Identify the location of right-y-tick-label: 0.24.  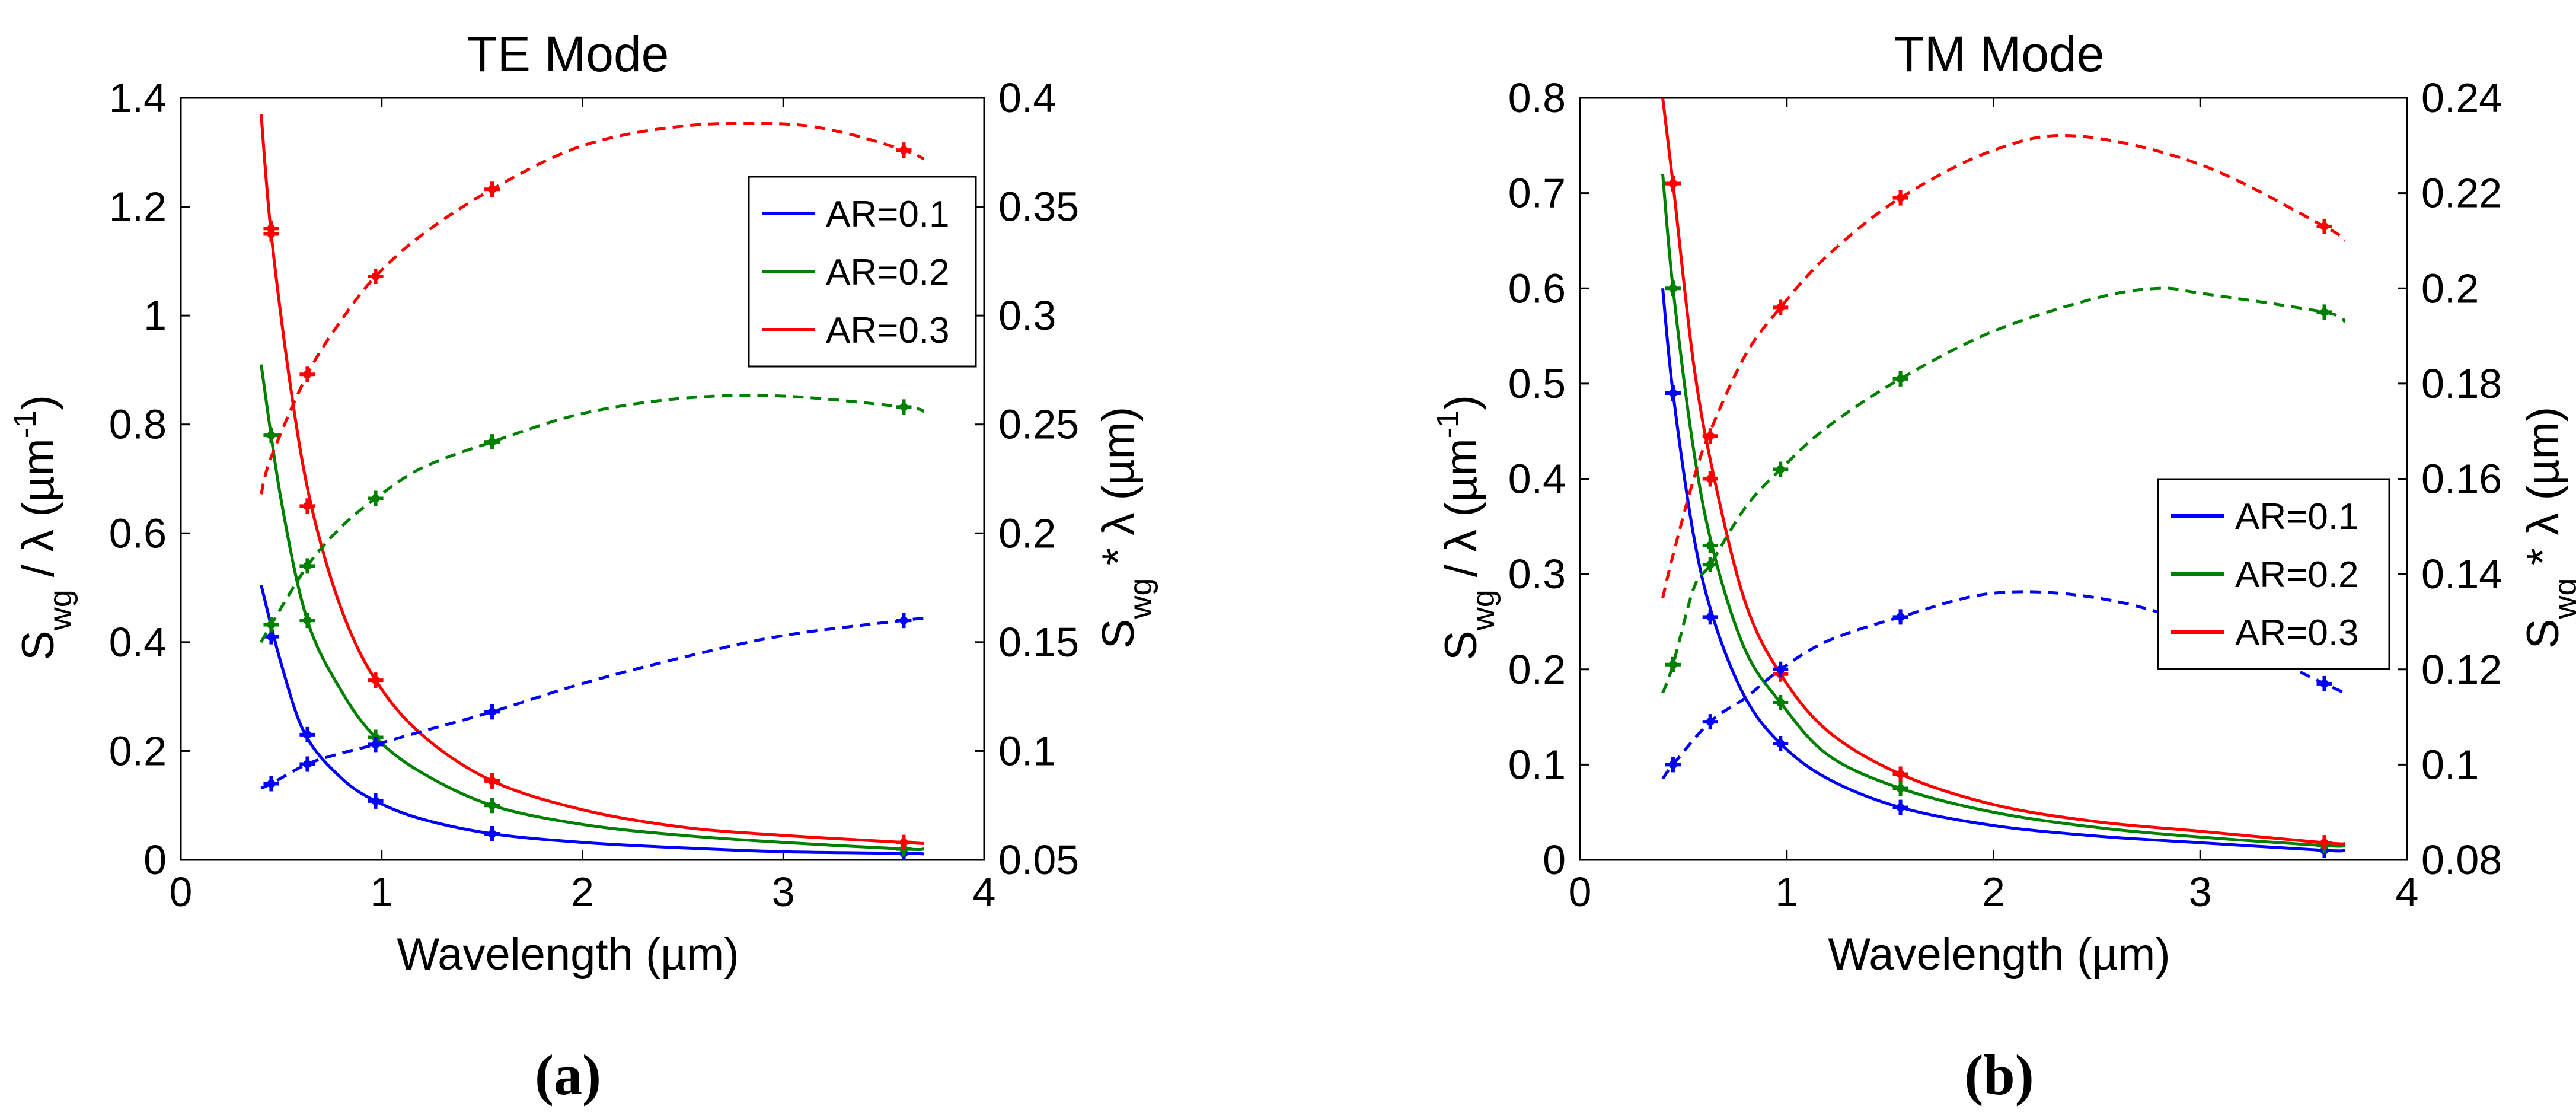
(2461, 98).